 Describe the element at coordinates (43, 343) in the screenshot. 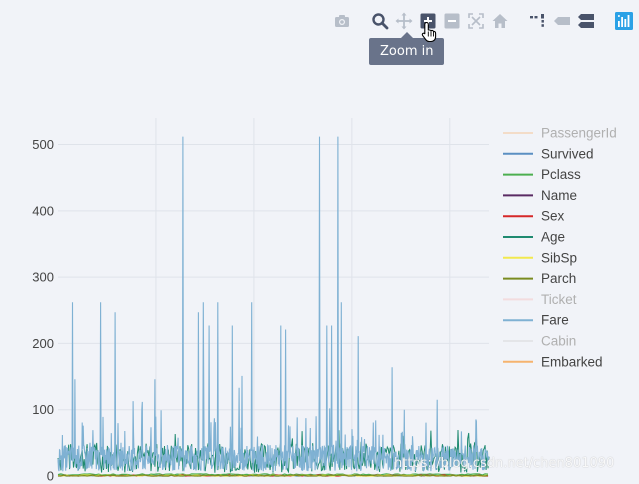

I see `y-tick-label: 200` at that location.